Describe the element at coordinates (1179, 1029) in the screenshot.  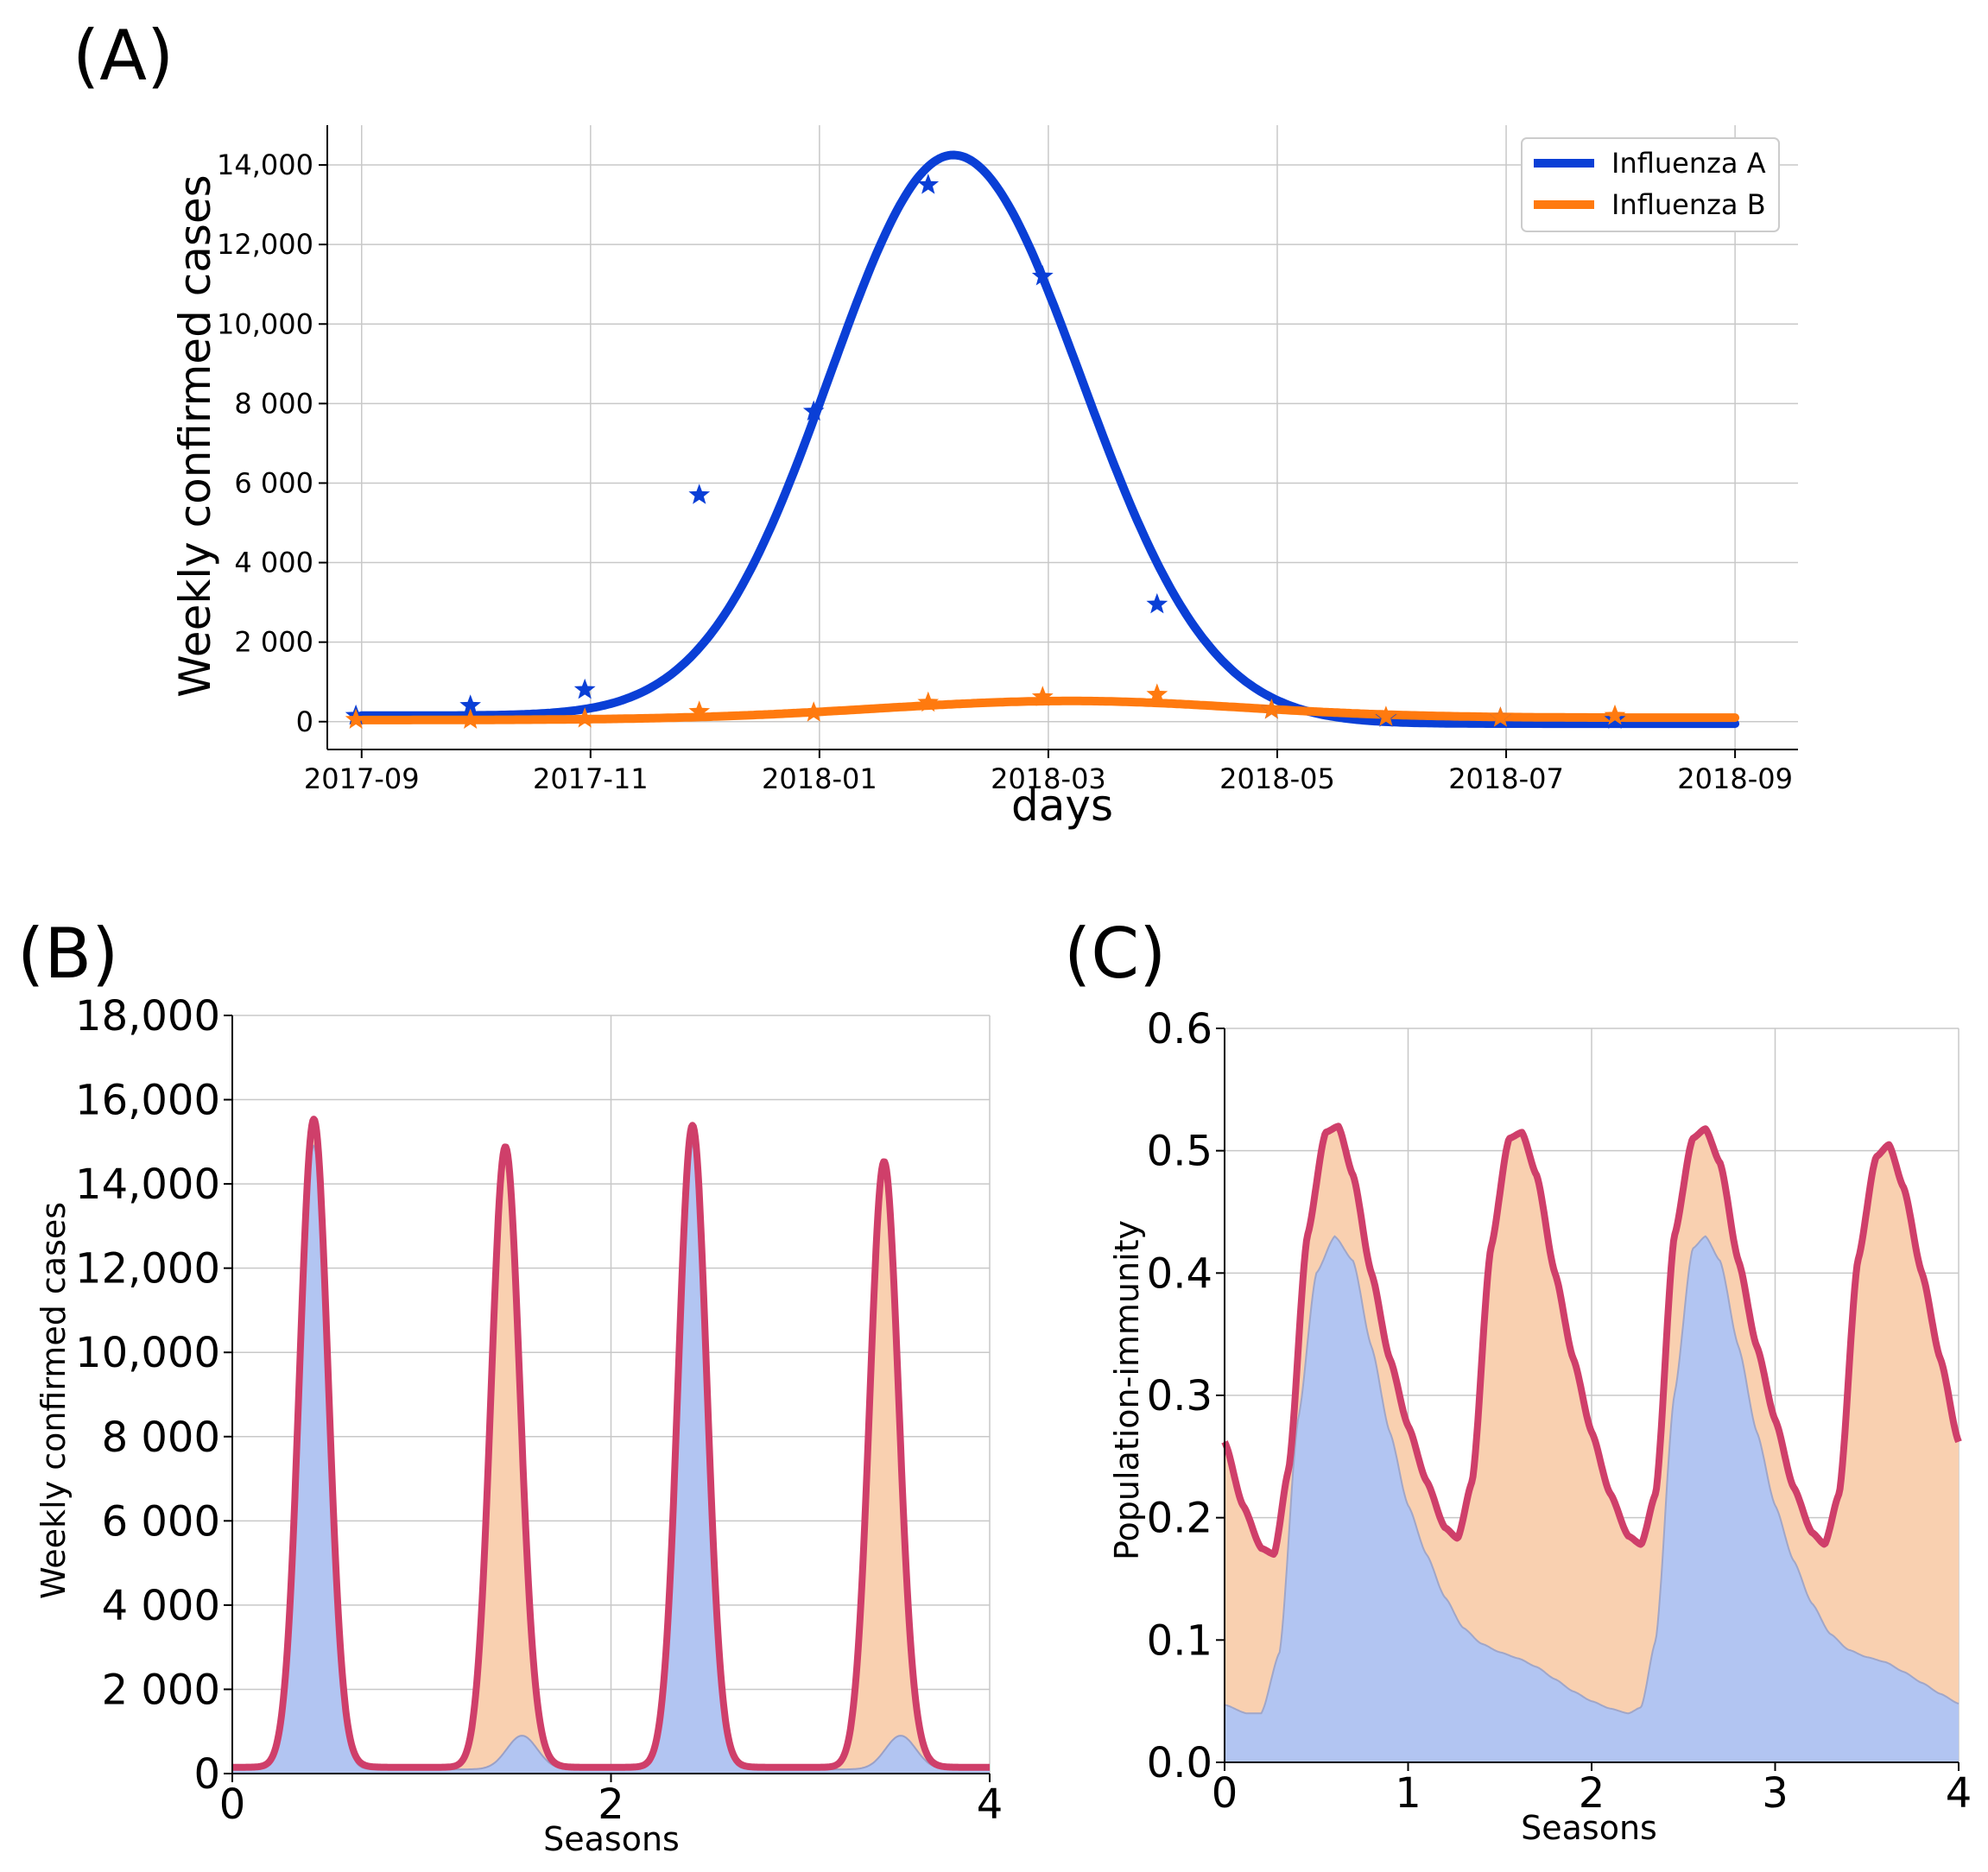
I see `chart-c-ytick-label: 0.6` at that location.